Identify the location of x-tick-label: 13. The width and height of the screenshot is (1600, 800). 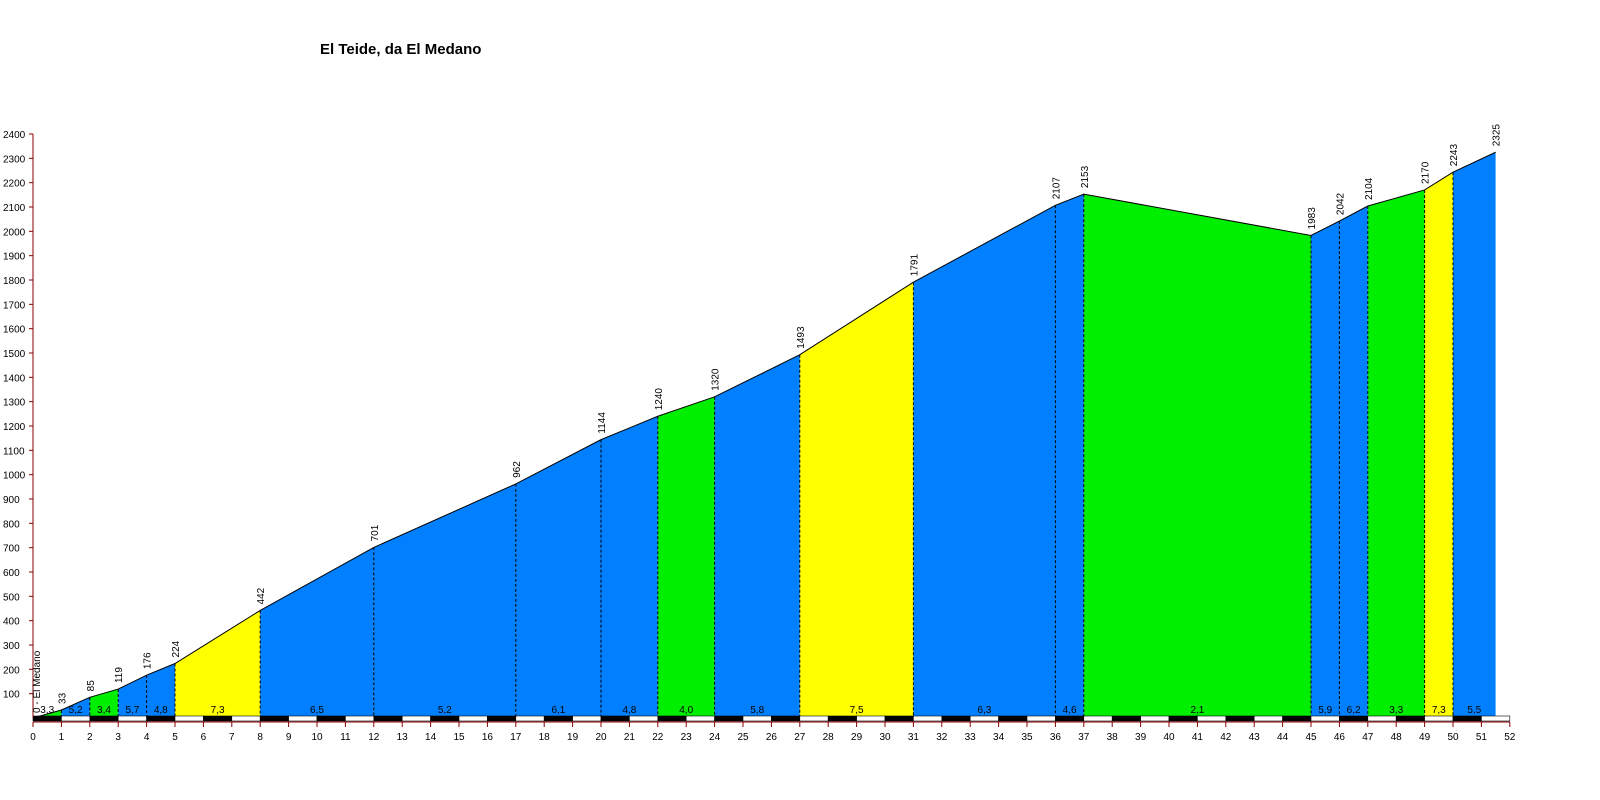
(403, 737).